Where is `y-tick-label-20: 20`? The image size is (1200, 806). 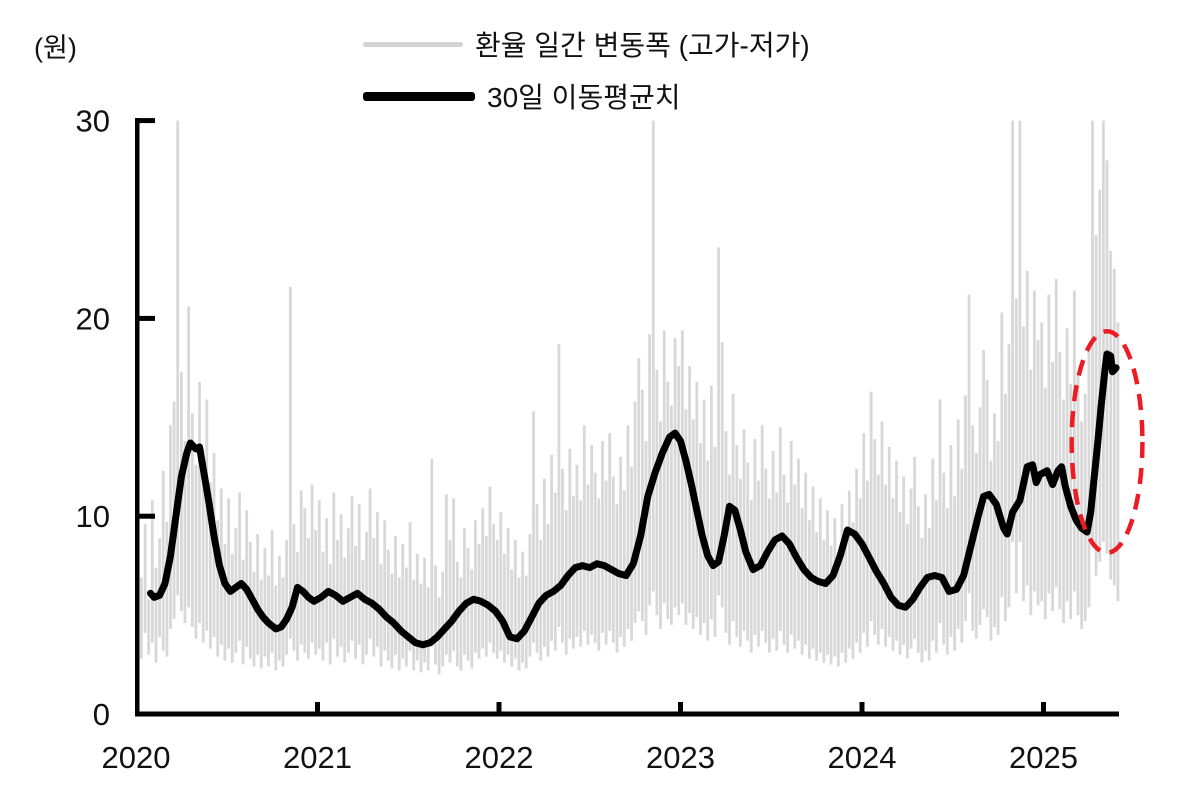
y-tick-label-20: 20 is located at coordinates (93, 318).